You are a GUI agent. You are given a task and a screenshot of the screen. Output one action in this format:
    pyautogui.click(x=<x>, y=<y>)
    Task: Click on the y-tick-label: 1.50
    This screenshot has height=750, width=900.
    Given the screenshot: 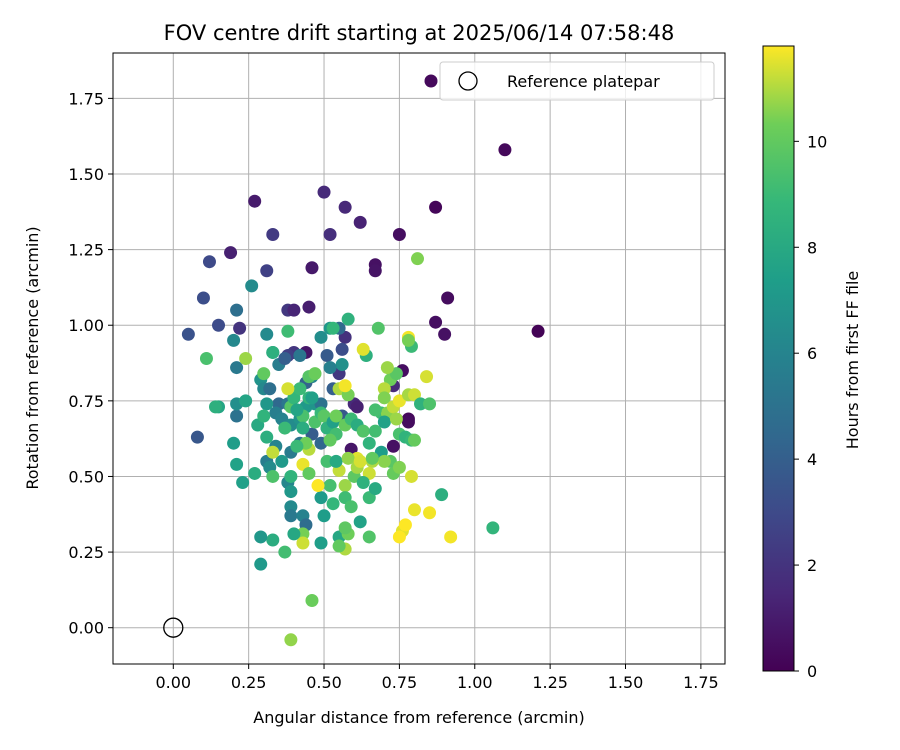 What is the action you would take?
    pyautogui.click(x=86, y=174)
    